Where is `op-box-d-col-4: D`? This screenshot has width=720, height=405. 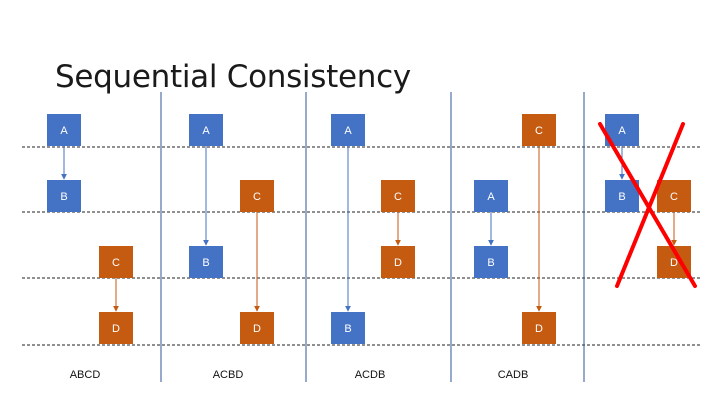 op-box-d-col-4: D is located at coordinates (539, 328).